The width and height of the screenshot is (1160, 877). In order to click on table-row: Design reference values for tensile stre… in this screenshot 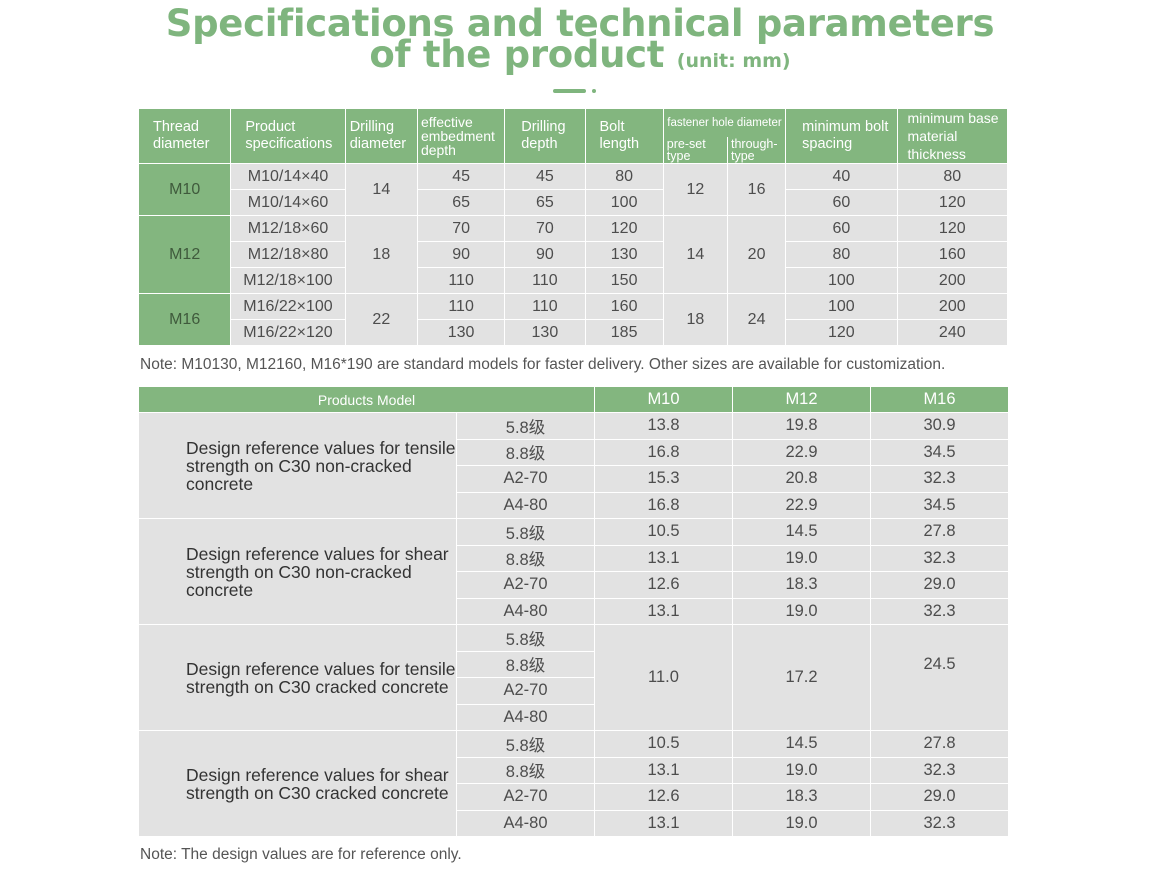, I will do `click(573, 465)`.